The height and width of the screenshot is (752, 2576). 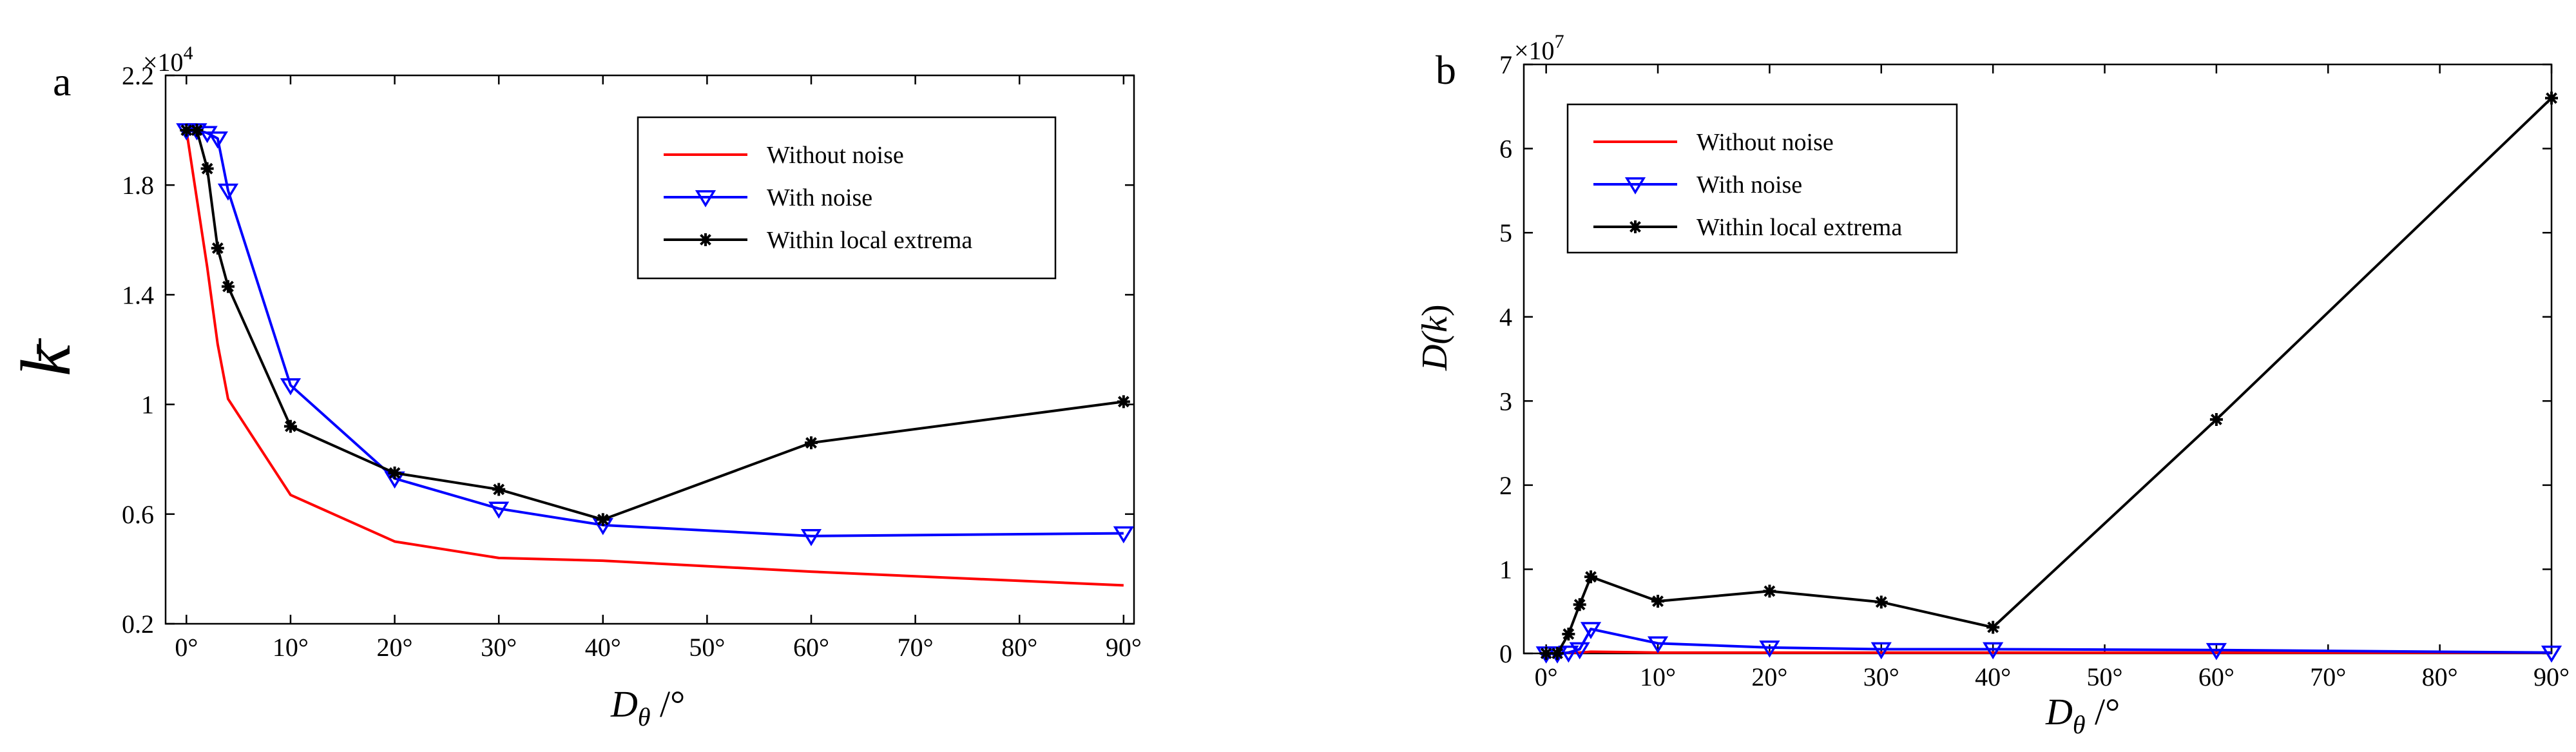 I want to click on panel-b-y-tick-label: 4, so click(x=1506, y=317).